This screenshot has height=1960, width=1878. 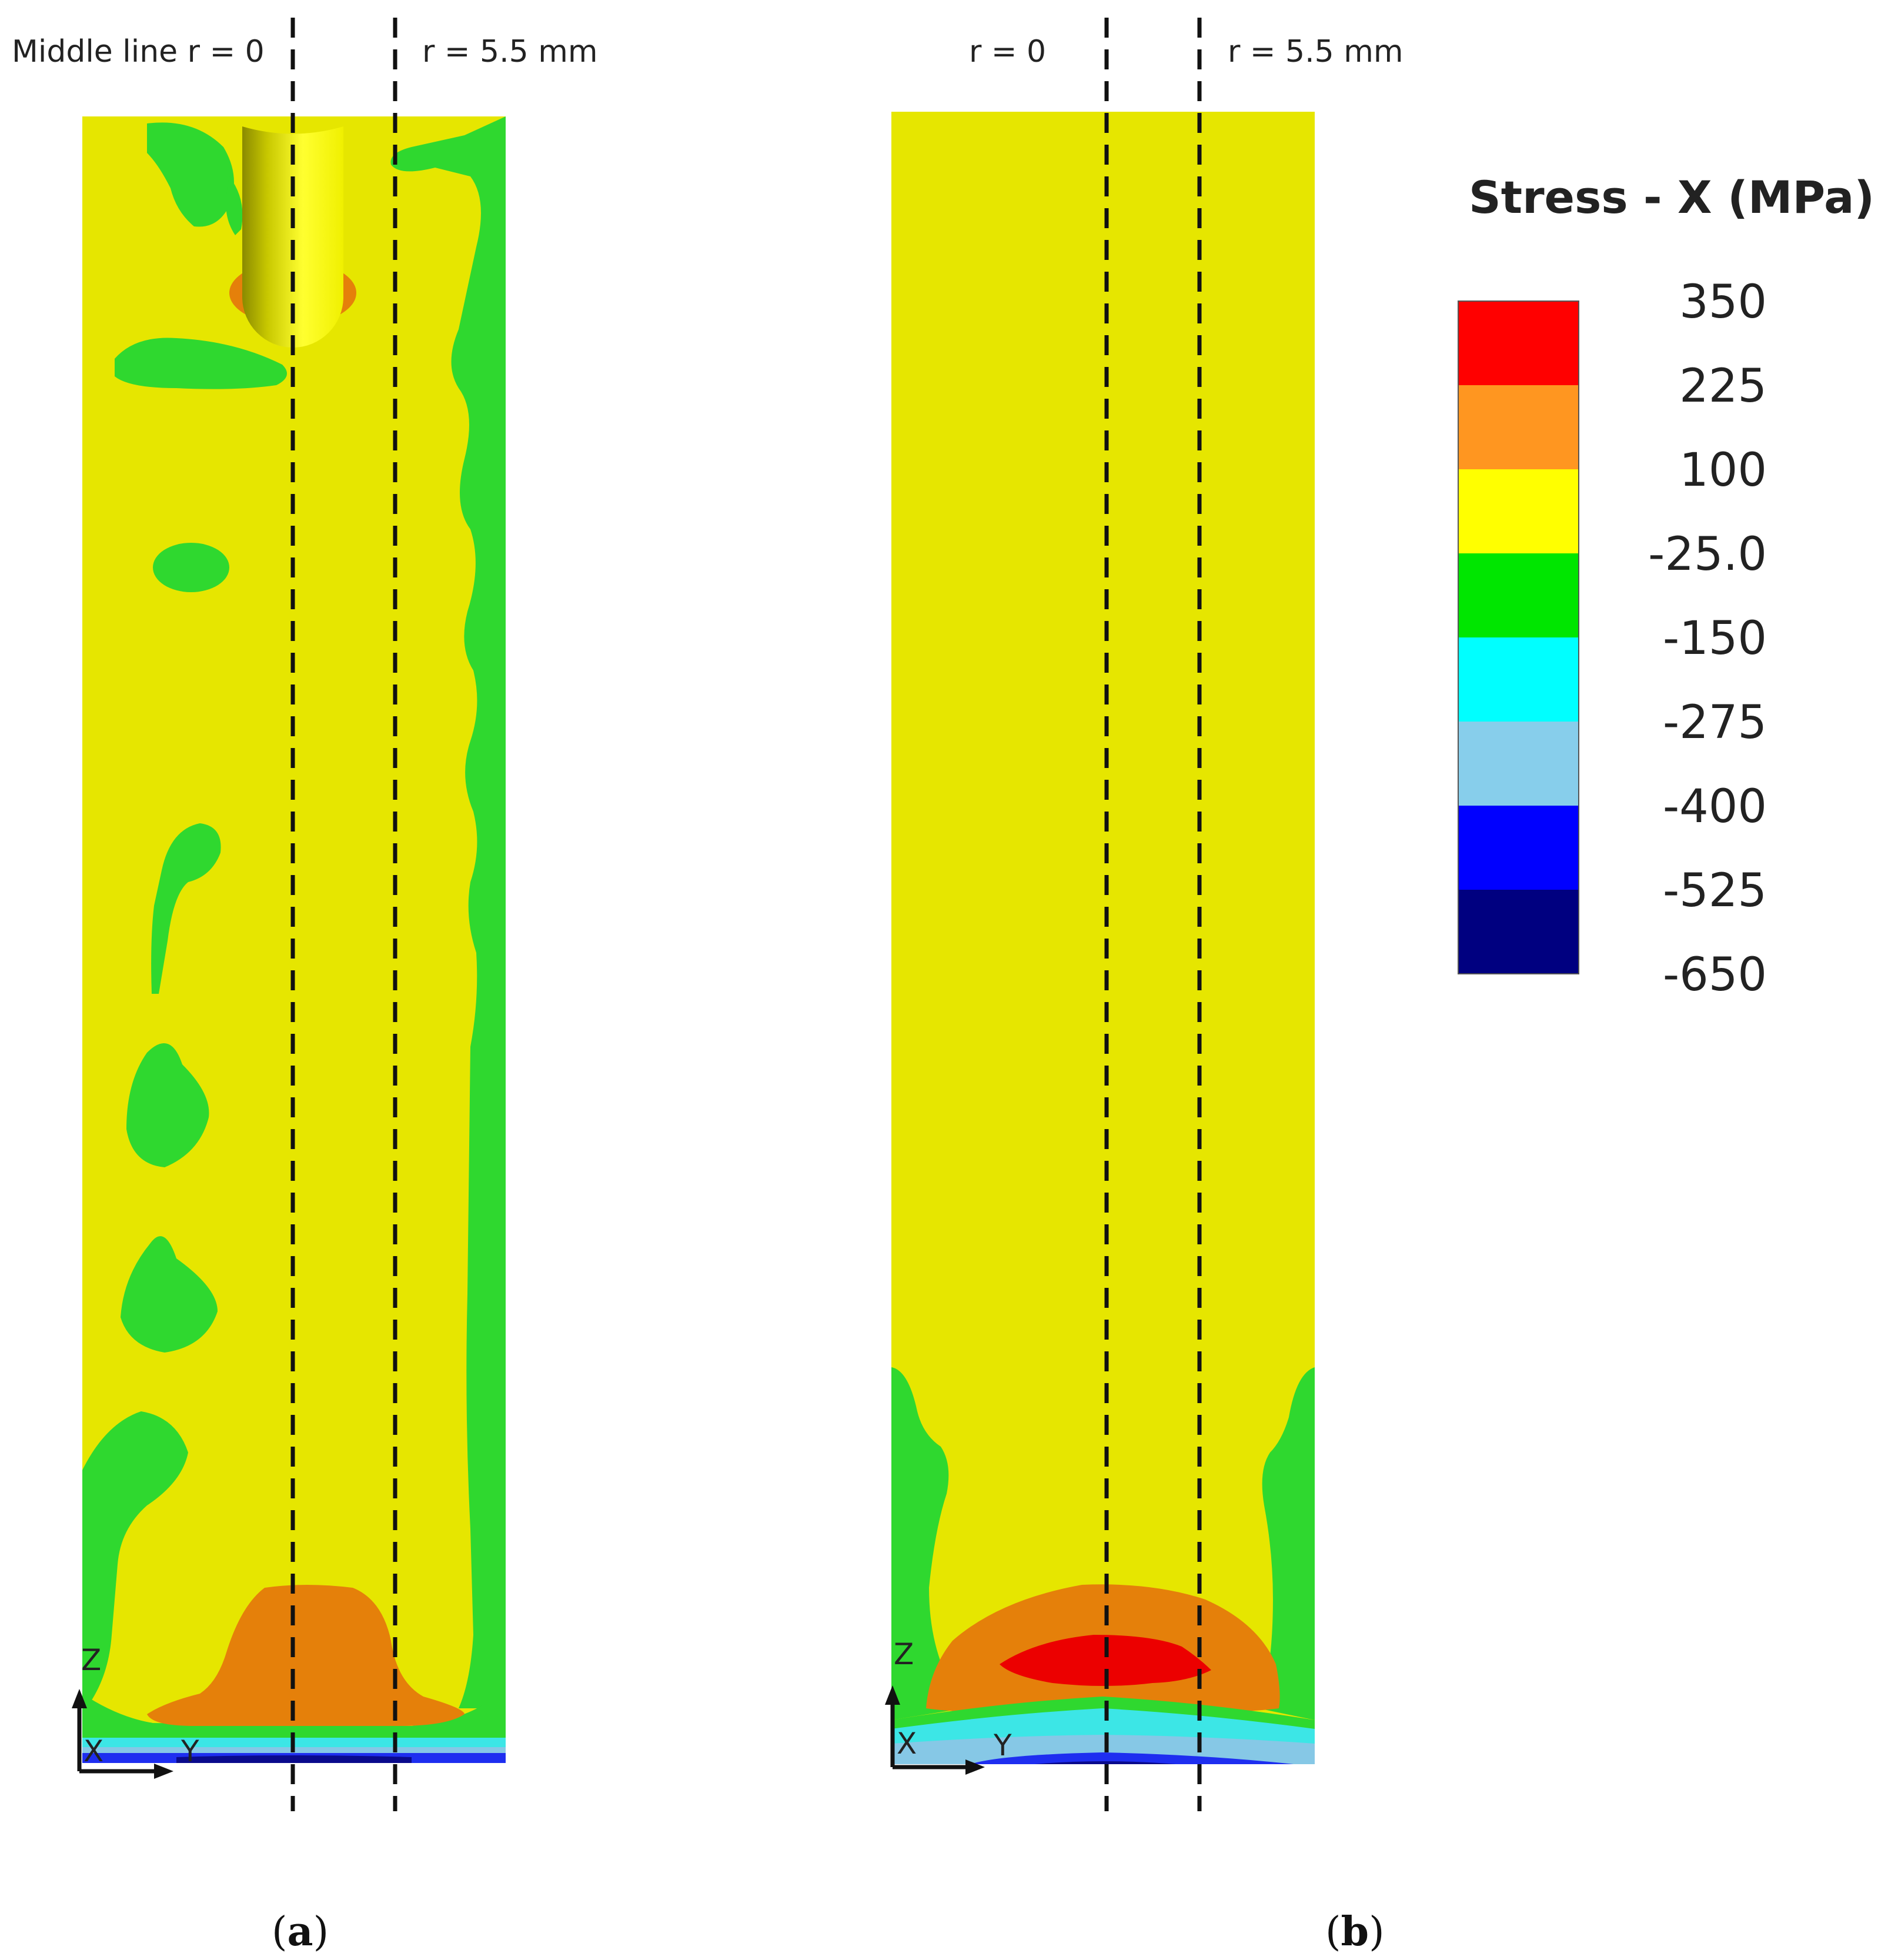 What do you see at coordinates (93, 1751) in the screenshot?
I see `panel-a-axis-x: X` at bounding box center [93, 1751].